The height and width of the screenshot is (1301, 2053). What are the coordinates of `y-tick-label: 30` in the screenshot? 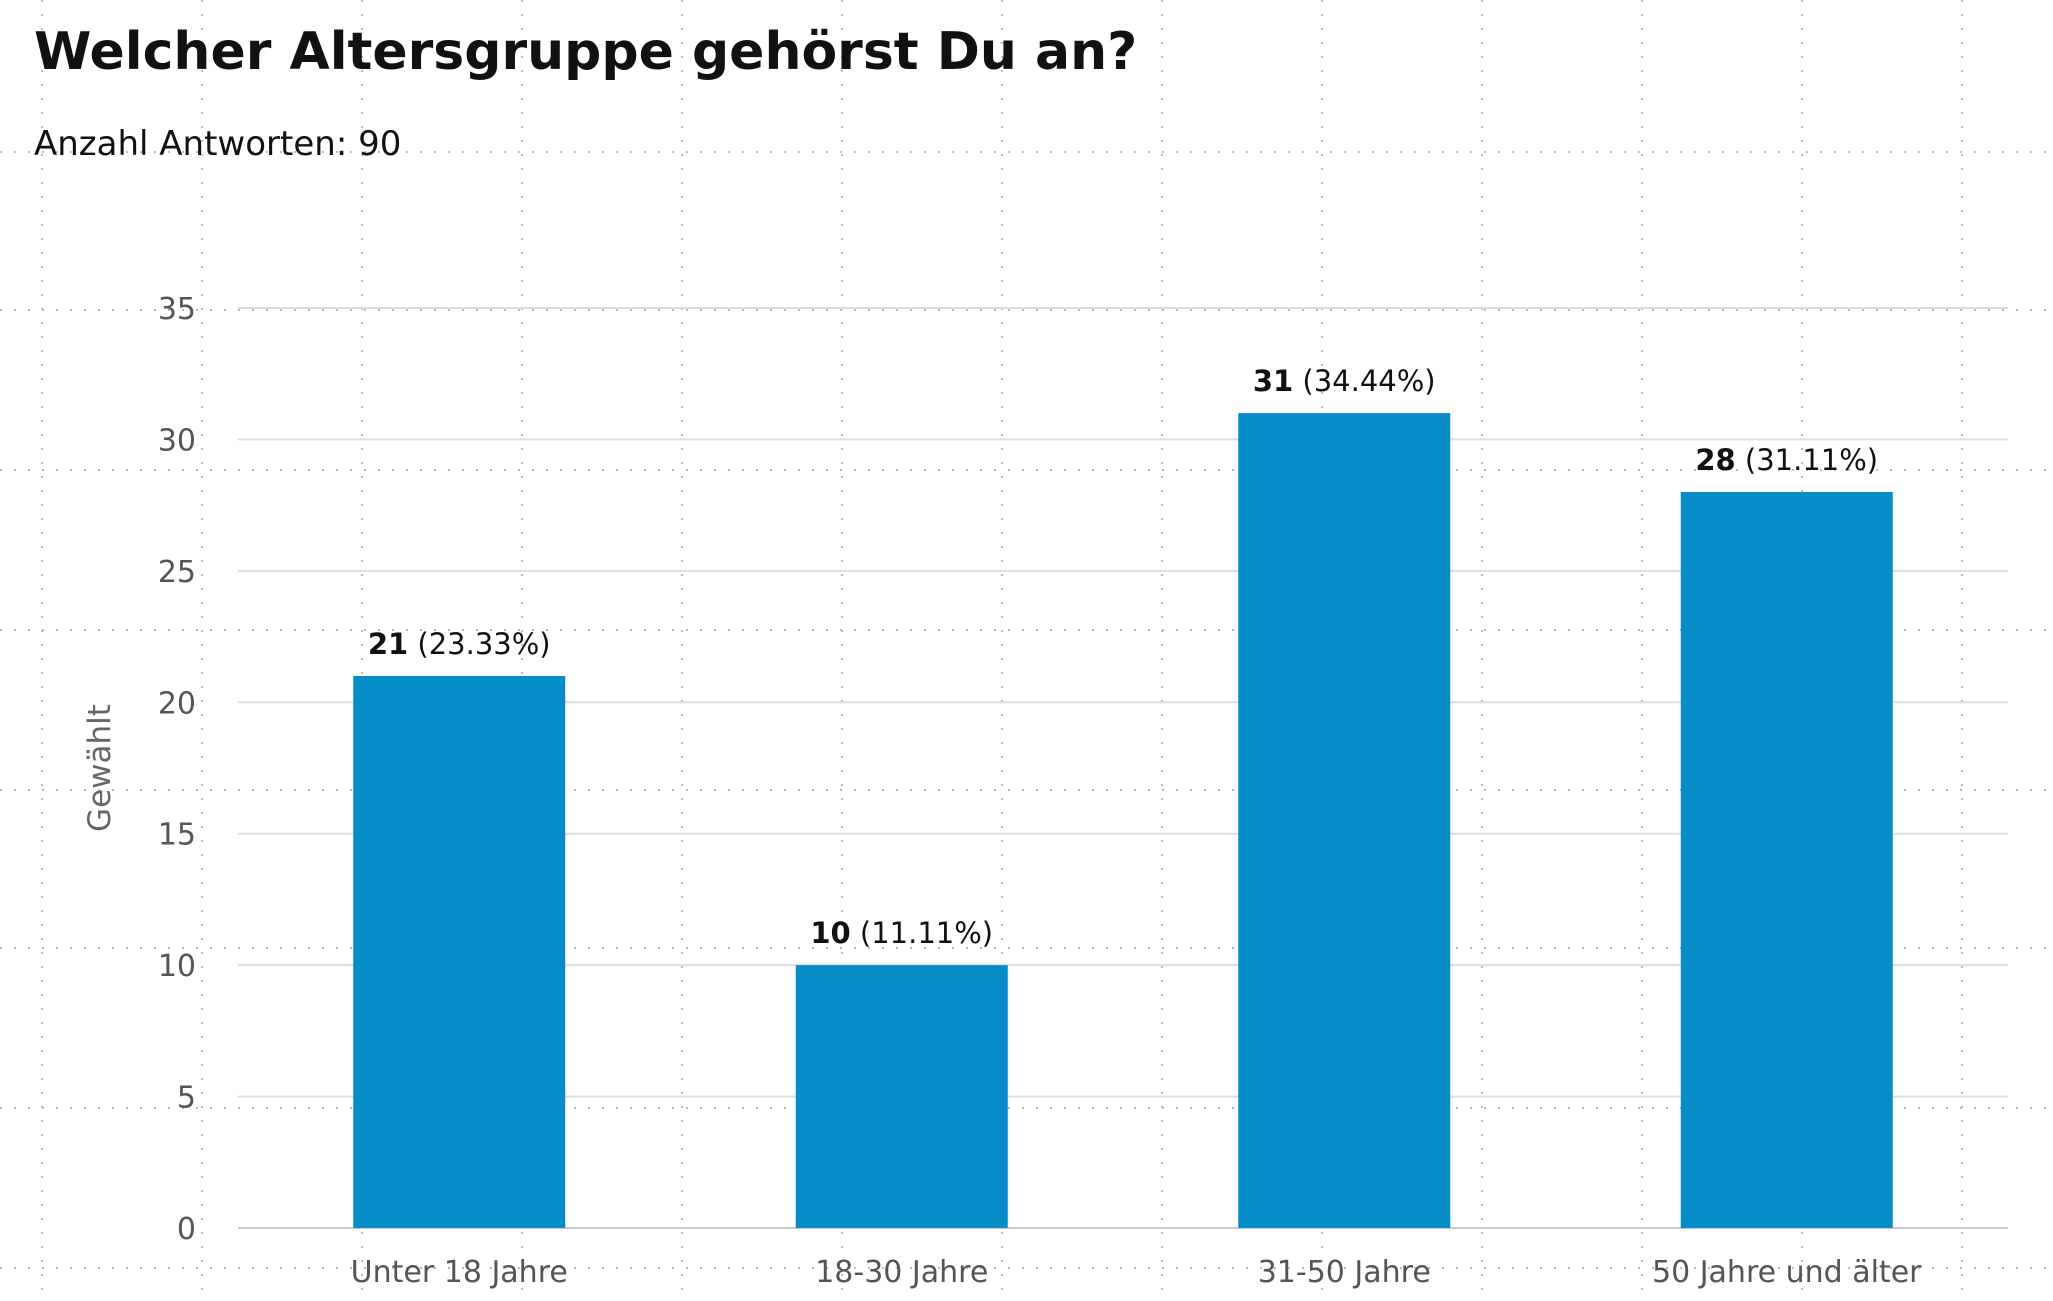 It's located at (177, 440).